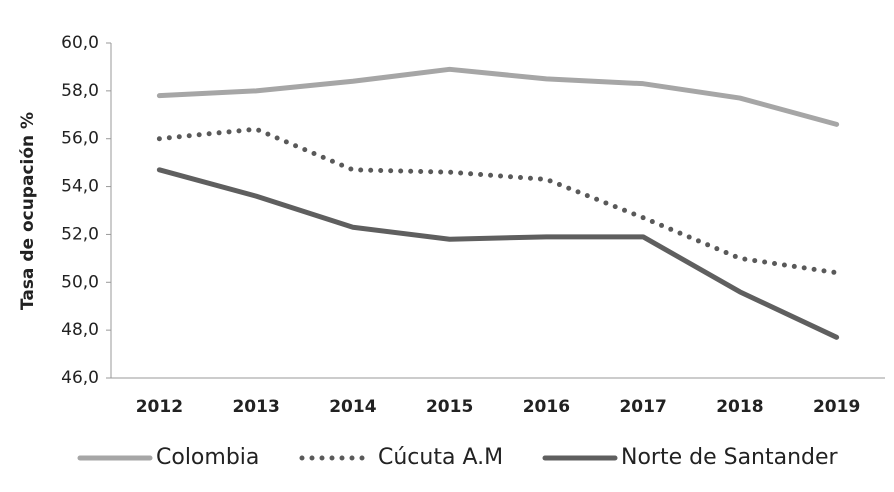  I want to click on x-tick-label: 2012, so click(159, 407).